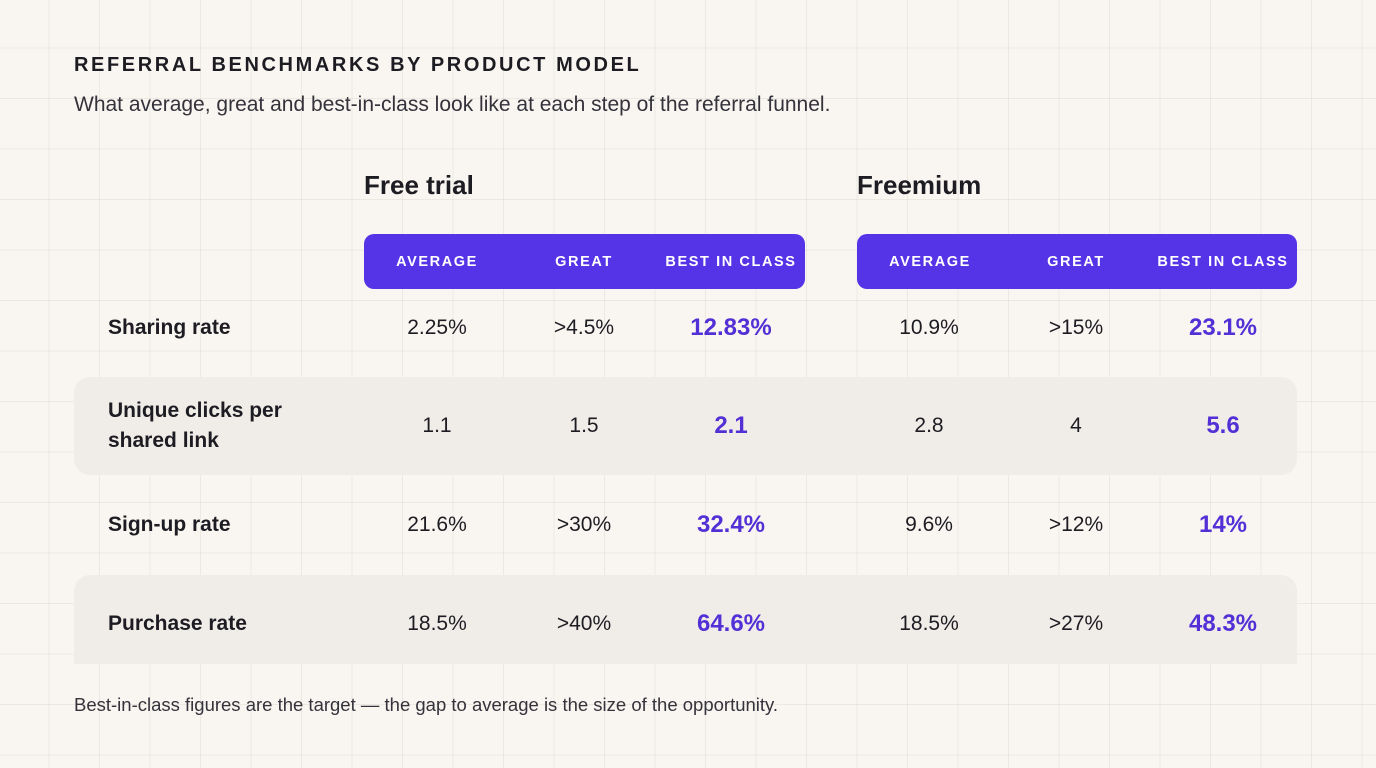 This screenshot has height=768, width=1376. What do you see at coordinates (1076, 524) in the screenshot?
I see `freemium-great-value: >12%` at bounding box center [1076, 524].